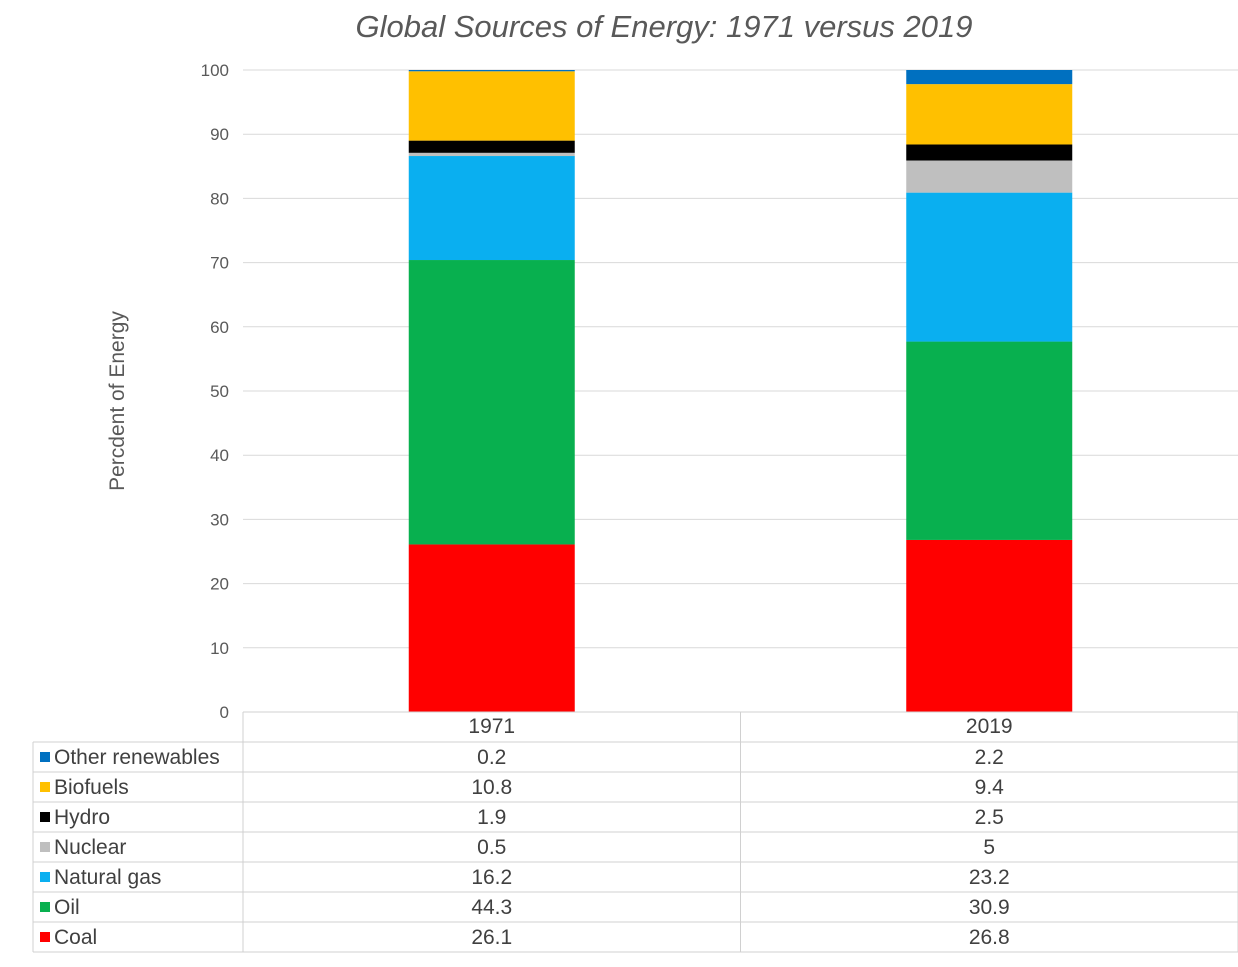 This screenshot has height=967, width=1238. What do you see at coordinates (491, 937) in the screenshot?
I see `data-table-cell: 26.1` at bounding box center [491, 937].